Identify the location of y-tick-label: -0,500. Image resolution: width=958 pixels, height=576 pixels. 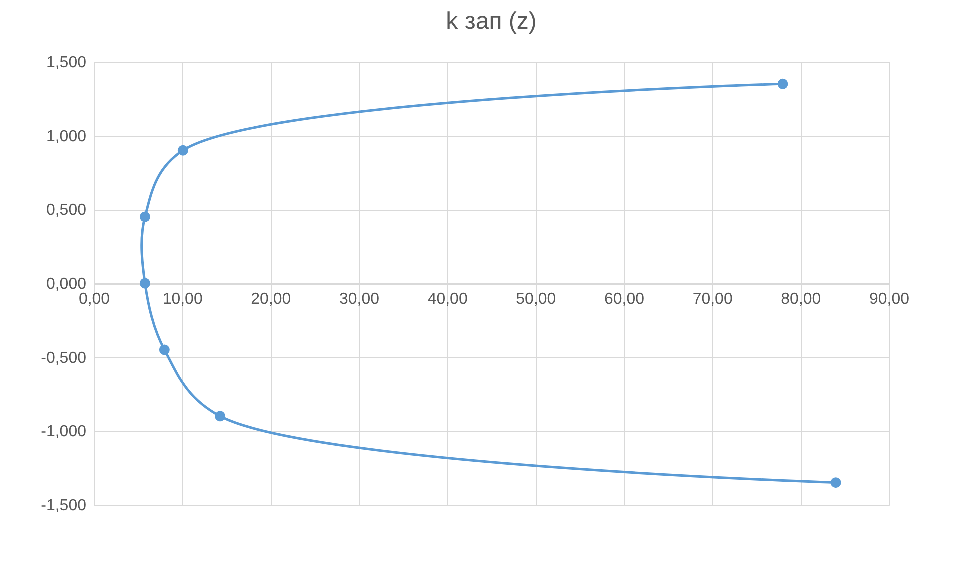
(64, 358).